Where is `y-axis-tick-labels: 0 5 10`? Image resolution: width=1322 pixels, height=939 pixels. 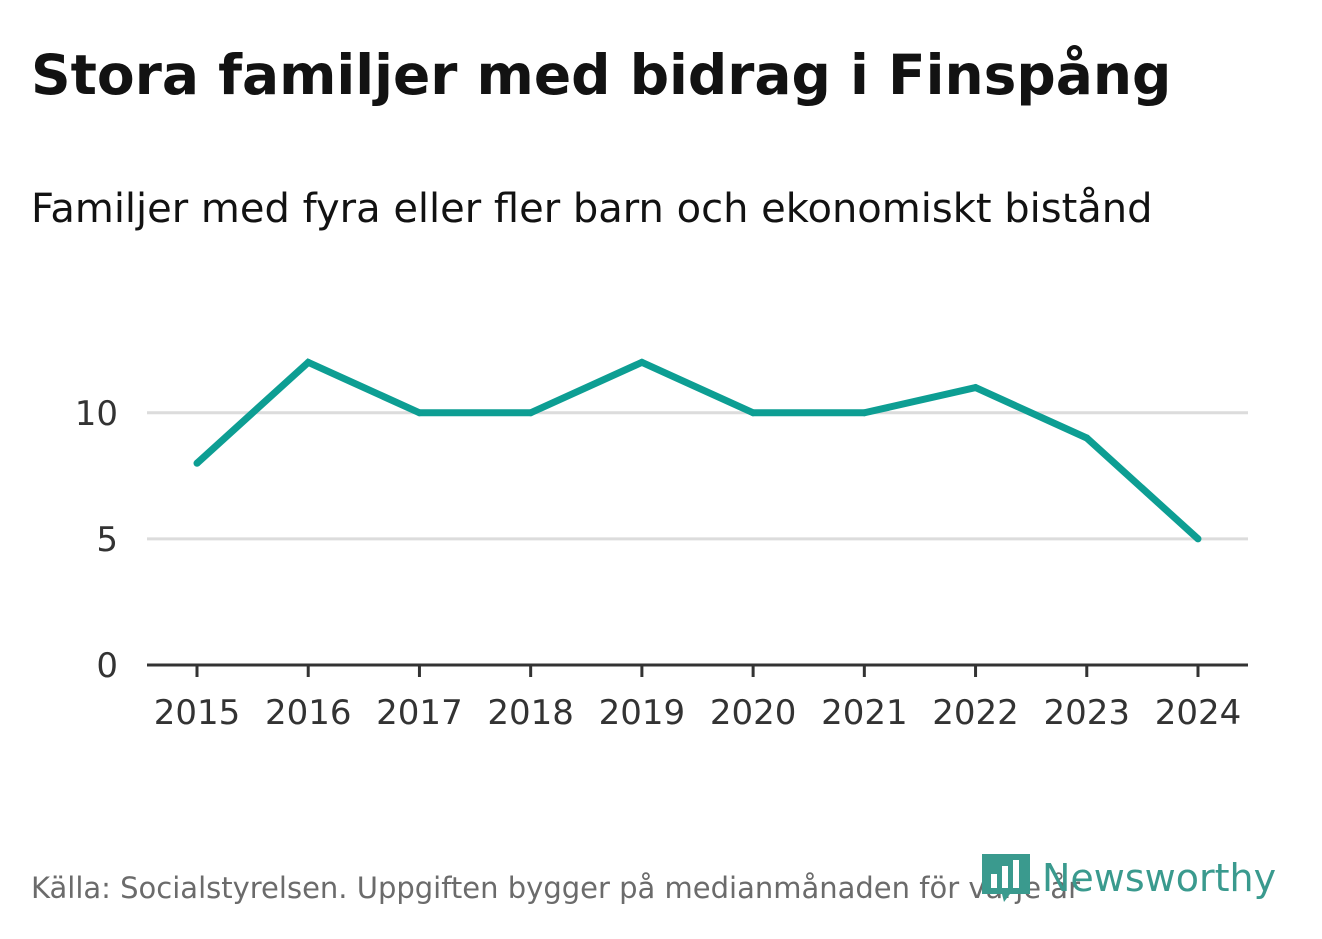
y-axis-tick-labels: 0 5 10 is located at coordinates (96, 540).